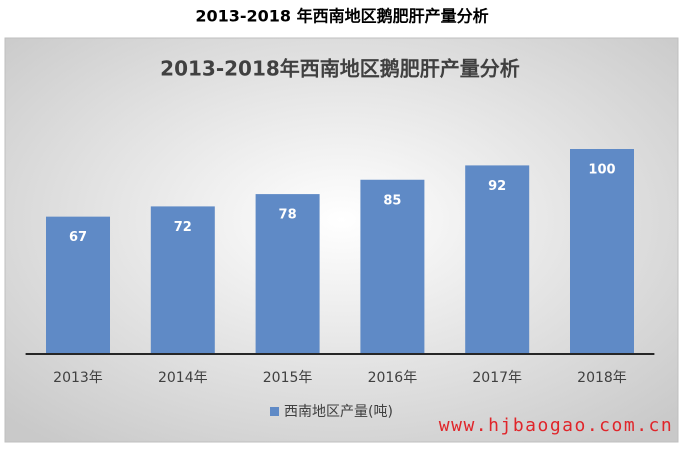  I want to click on x-tick-label: 2014年, so click(183, 378).